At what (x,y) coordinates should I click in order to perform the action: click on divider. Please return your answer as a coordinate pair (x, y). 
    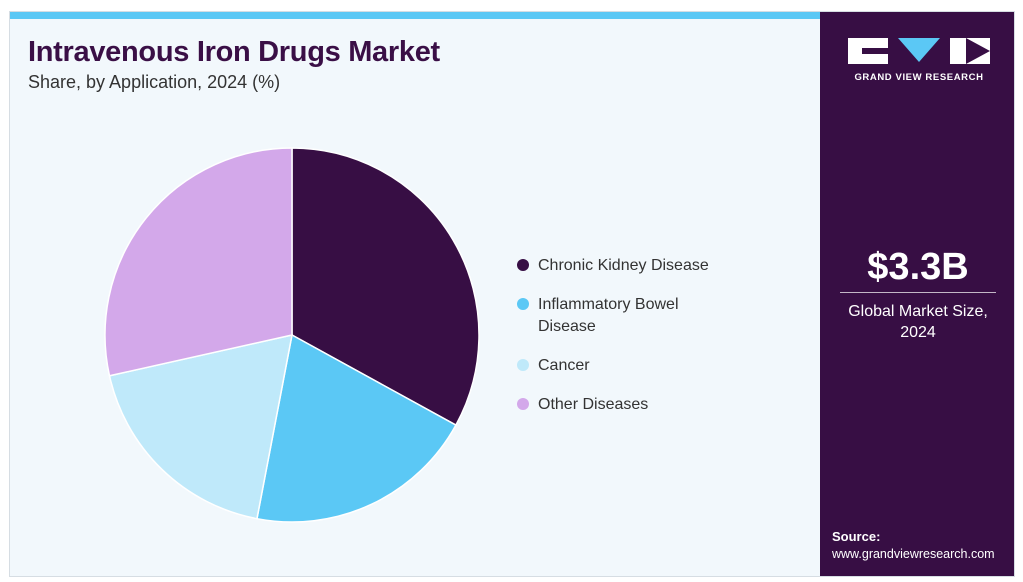
    Looking at the image, I should click on (918, 292).